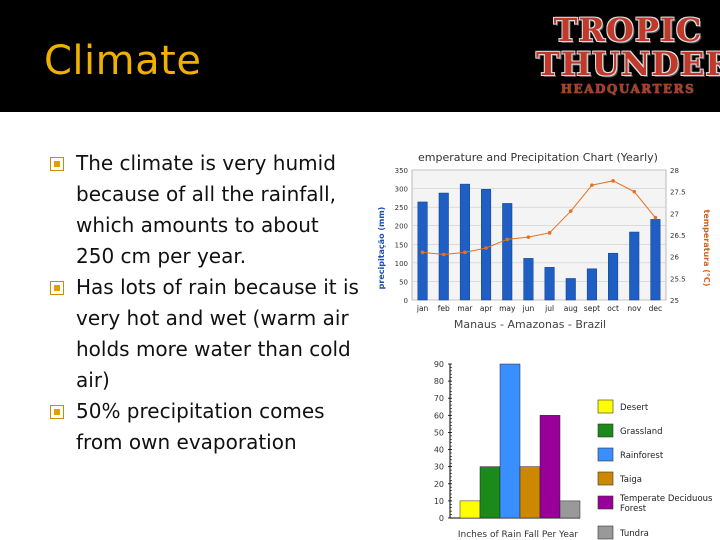 The height and width of the screenshot is (540, 720). I want to click on chart2-ytick: 30, so click(439, 467).